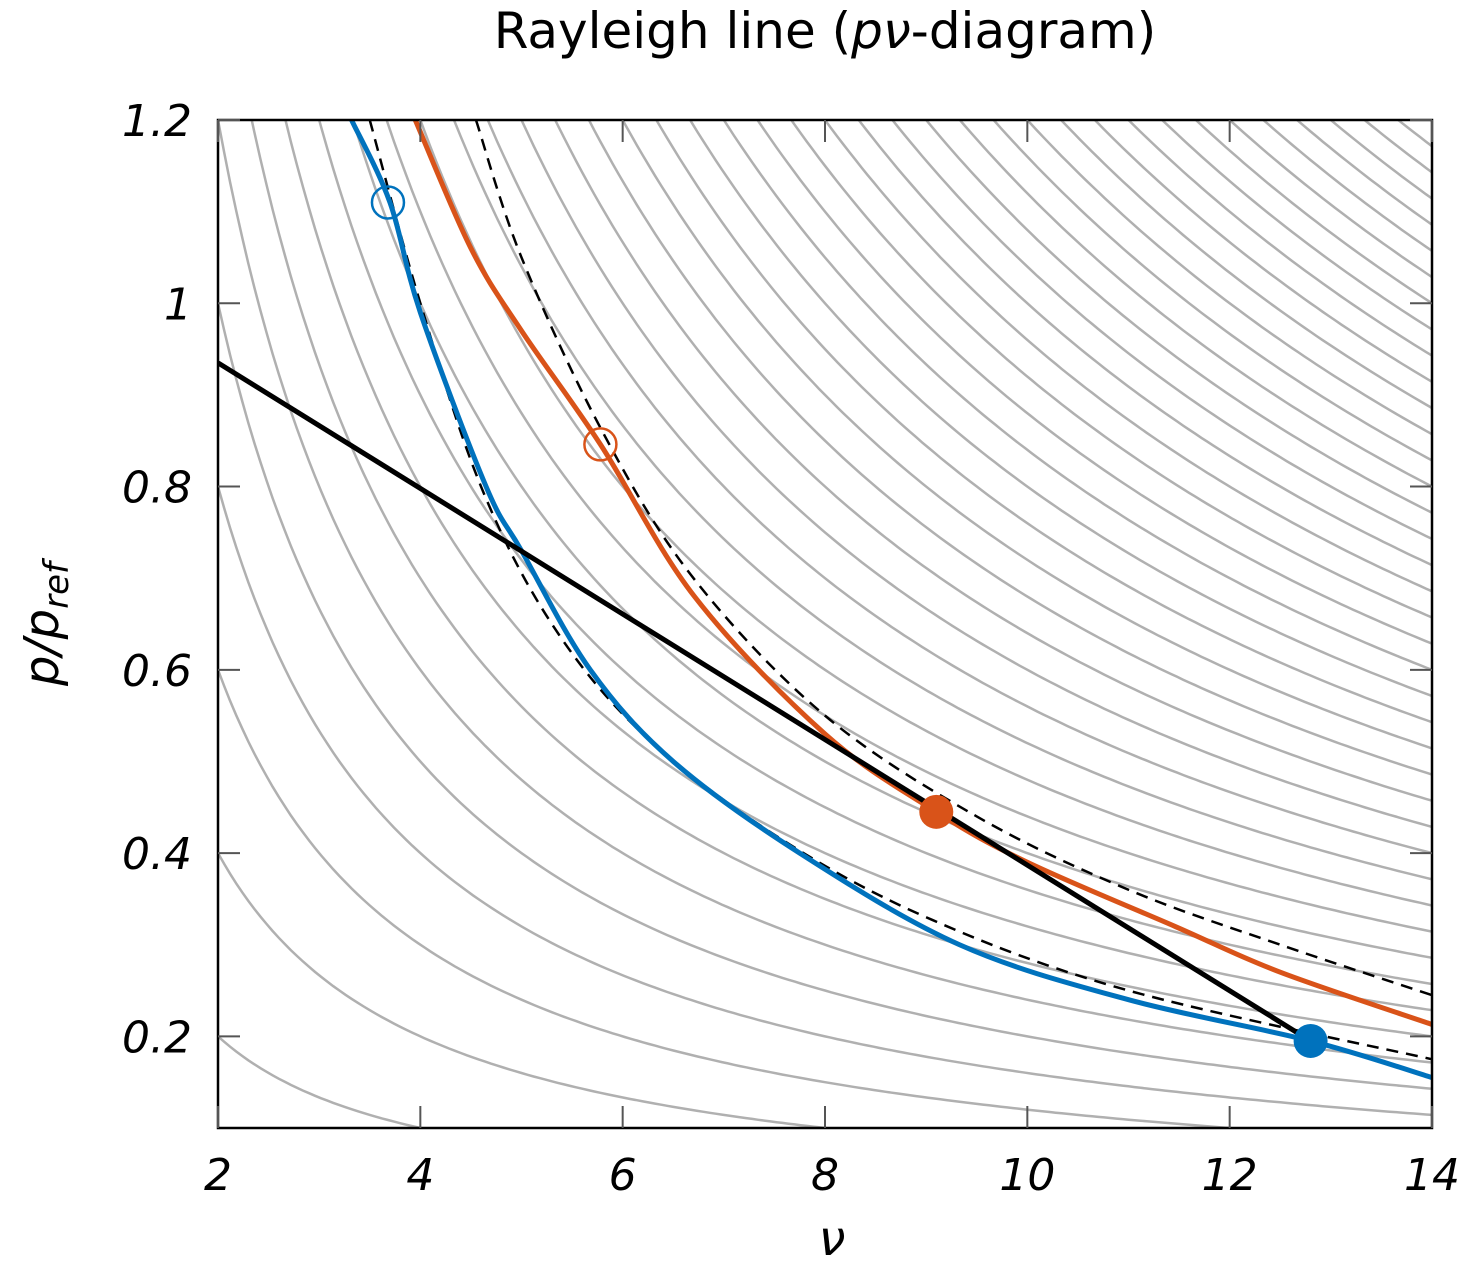  Describe the element at coordinates (218, 1175) in the screenshot. I see `x-tick-label: 2` at that location.